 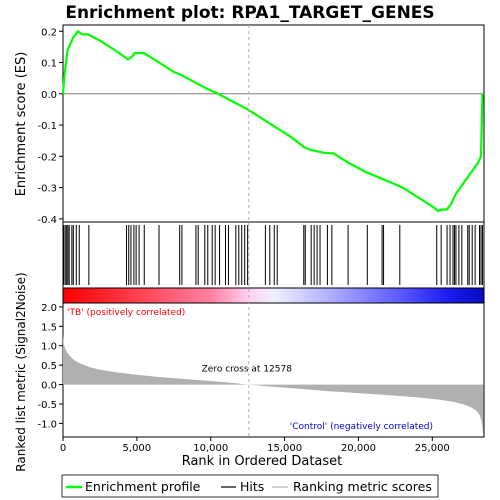 I want to click on positive-correlation-label: 'TB' (positively correlated), so click(x=126, y=313).